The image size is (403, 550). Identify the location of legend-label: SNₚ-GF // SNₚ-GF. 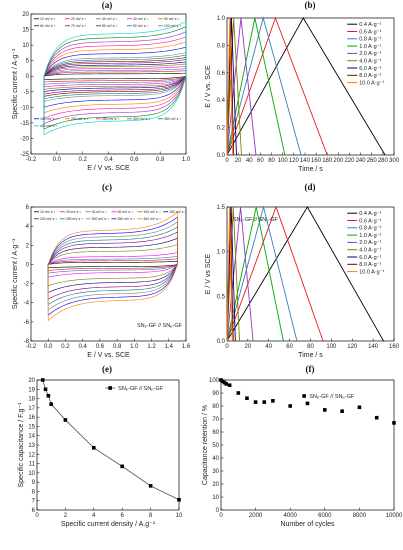
(332, 397).